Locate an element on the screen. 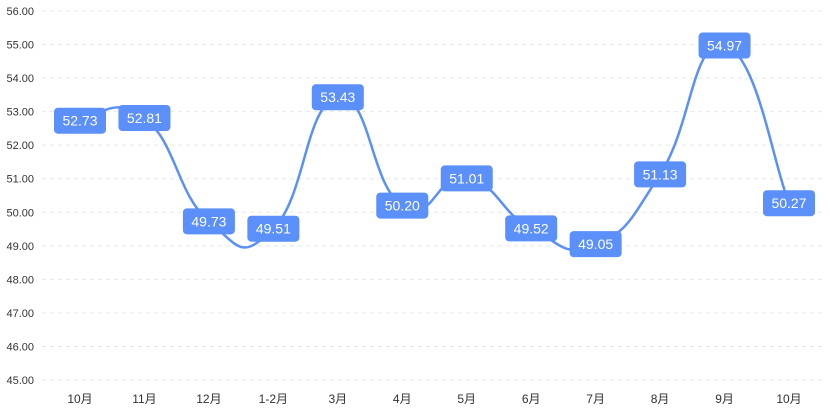  data-label: 53.43 is located at coordinates (337, 97).